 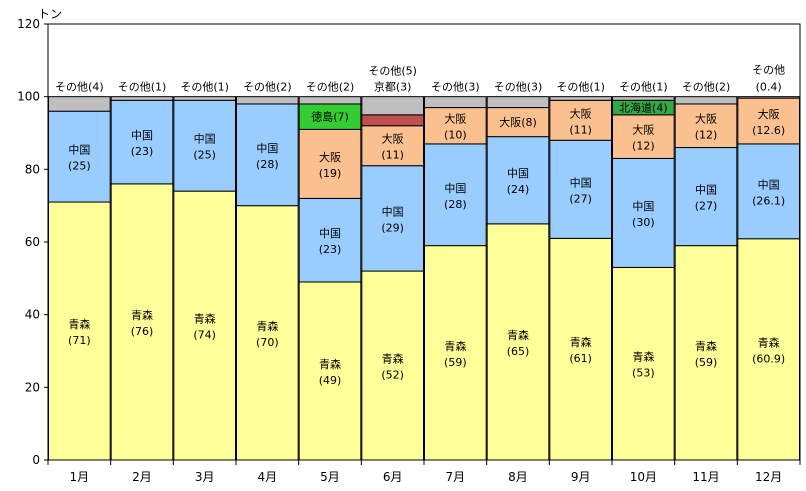 What do you see at coordinates (330, 249) in the screenshot?
I see `segment-value-label: (23)` at bounding box center [330, 249].